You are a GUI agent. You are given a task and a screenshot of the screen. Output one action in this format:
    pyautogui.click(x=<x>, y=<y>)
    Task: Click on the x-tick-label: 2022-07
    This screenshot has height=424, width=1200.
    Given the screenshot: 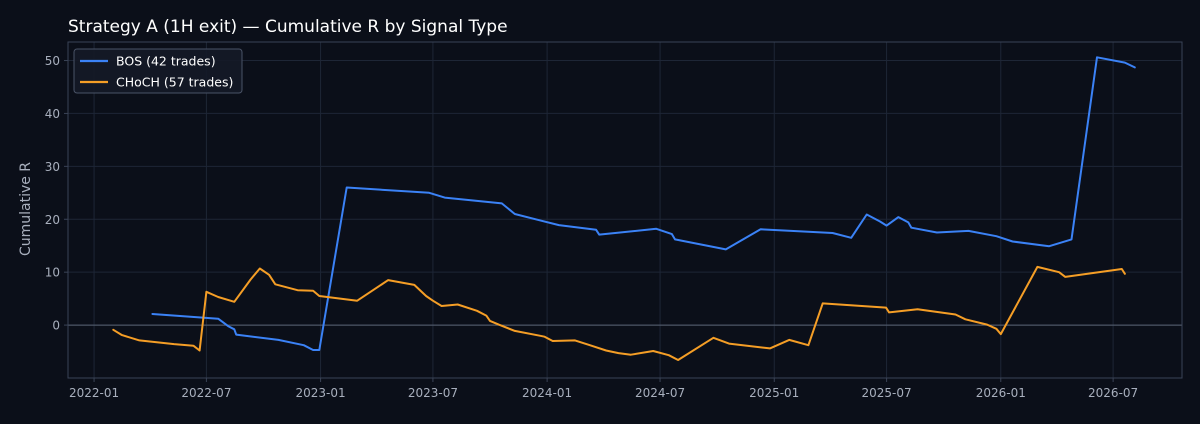 What is the action you would take?
    pyautogui.click(x=206, y=393)
    